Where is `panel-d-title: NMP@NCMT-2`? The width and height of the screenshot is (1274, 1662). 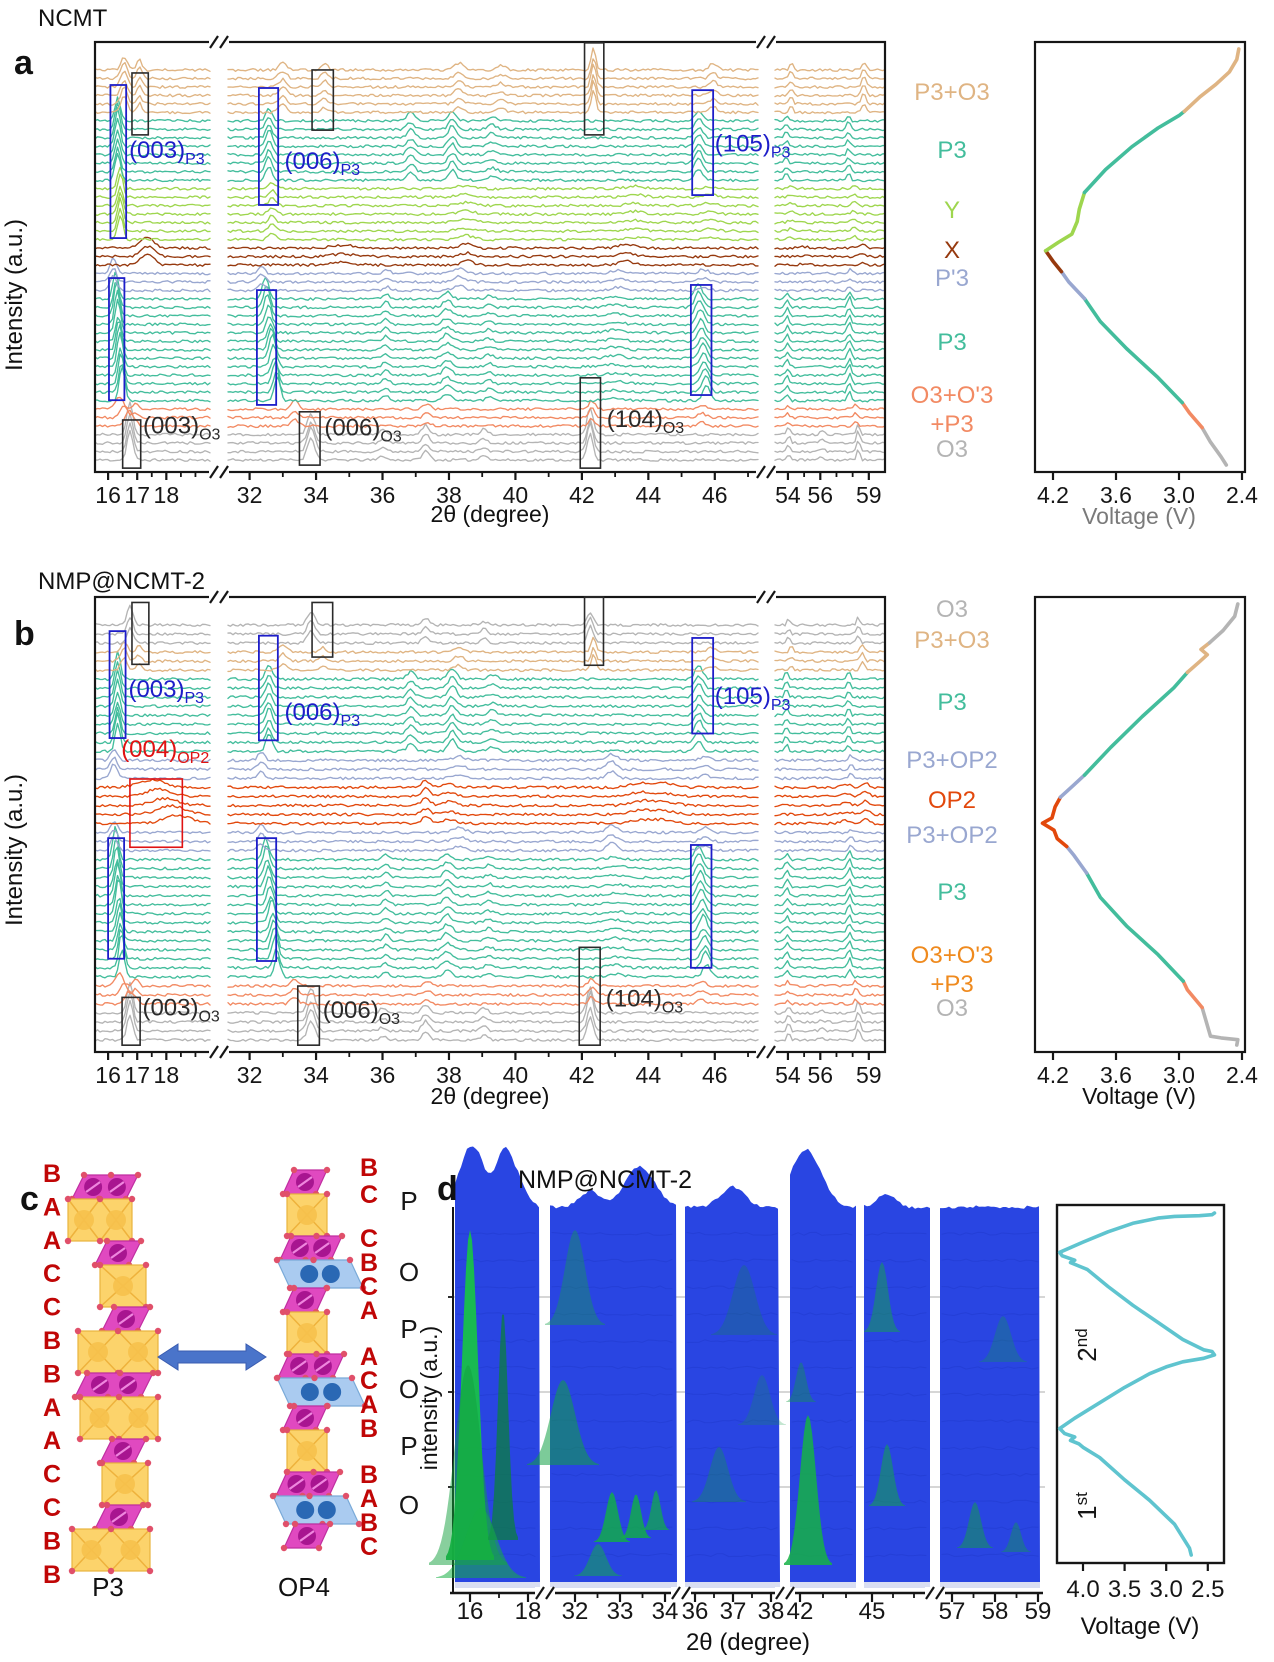
panel-d-title: NMP@NCMT-2 is located at coordinates (605, 1180).